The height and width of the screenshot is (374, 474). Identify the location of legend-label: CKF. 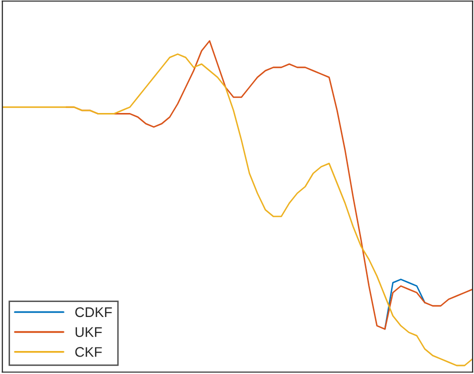
(88, 352).